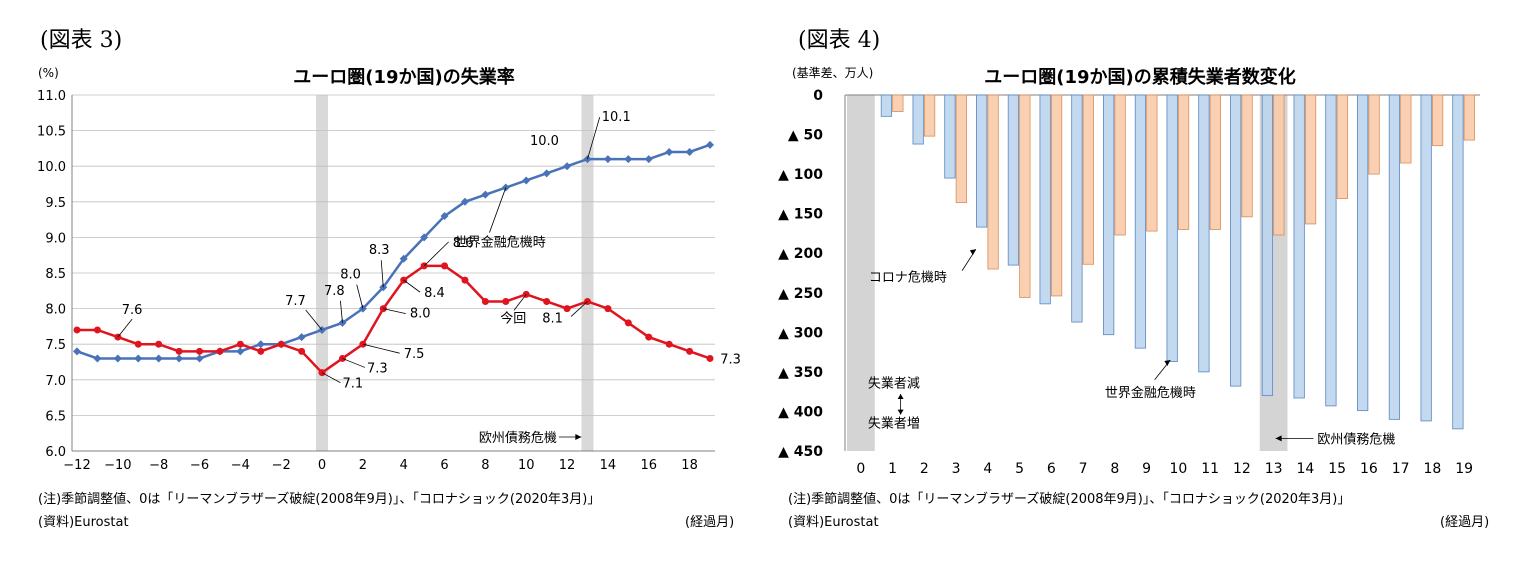 This screenshot has width=1517, height=562. What do you see at coordinates (379, 250) in the screenshot?
I see `data-label: 8.3` at bounding box center [379, 250].